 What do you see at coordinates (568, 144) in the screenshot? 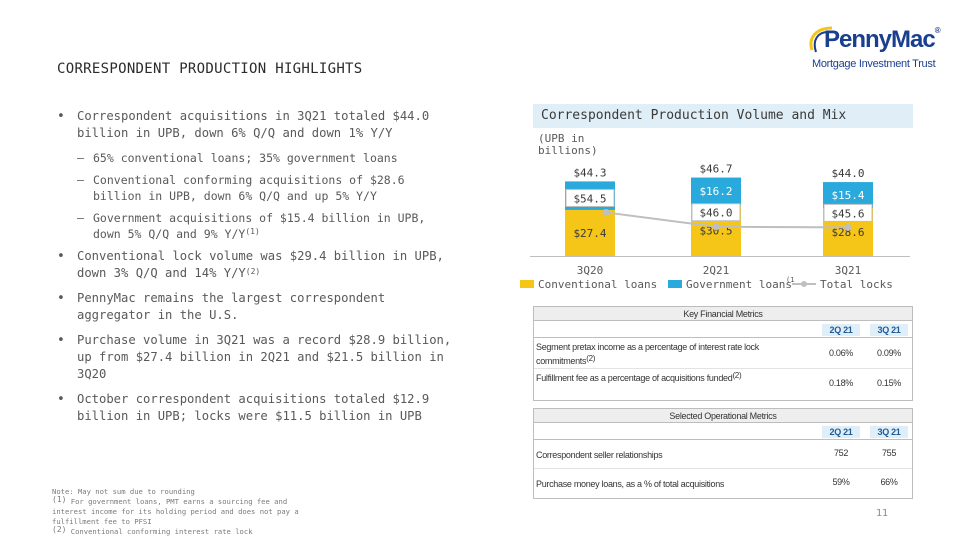
I see `unit-label: (UPB in billions)` at bounding box center [568, 144].